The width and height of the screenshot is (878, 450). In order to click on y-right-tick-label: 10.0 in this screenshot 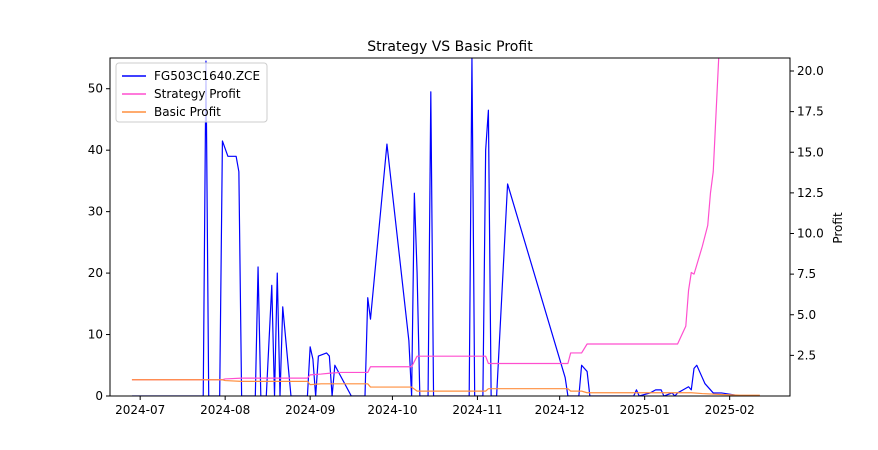, I will do `click(810, 234)`.